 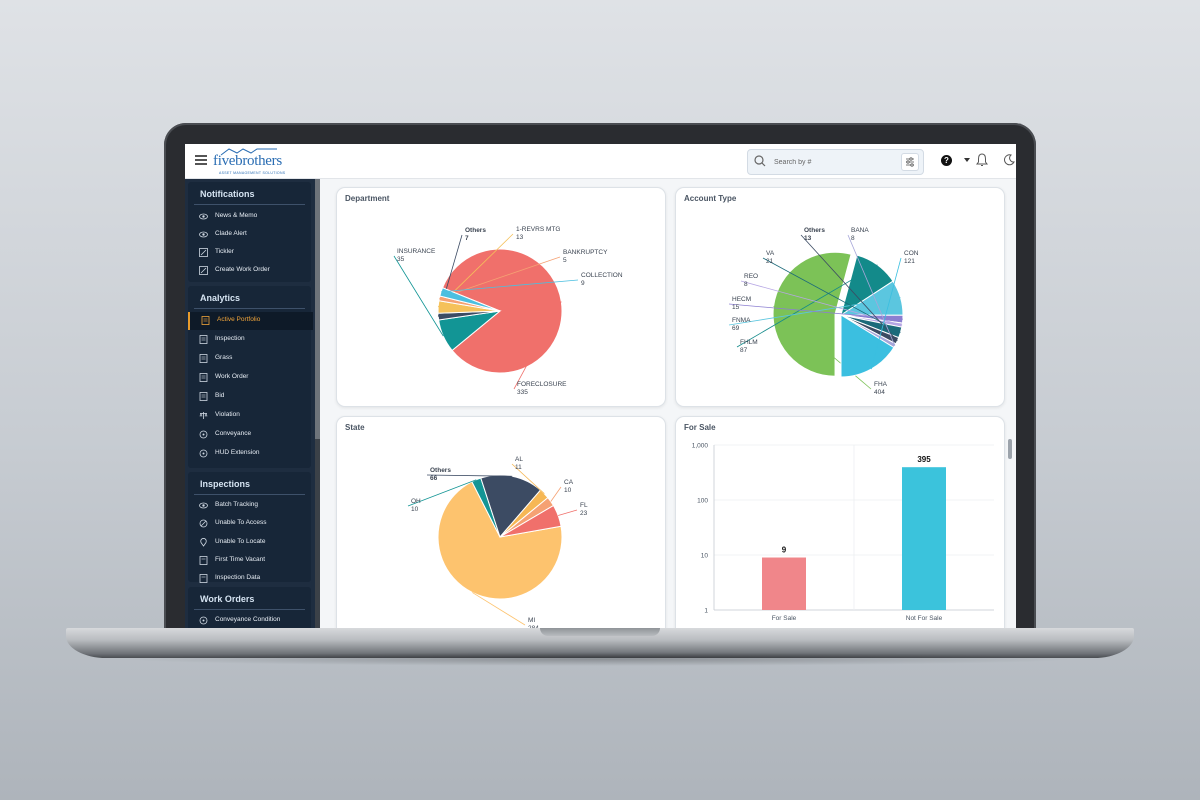 I want to click on menu-icon, so click(x=201, y=160).